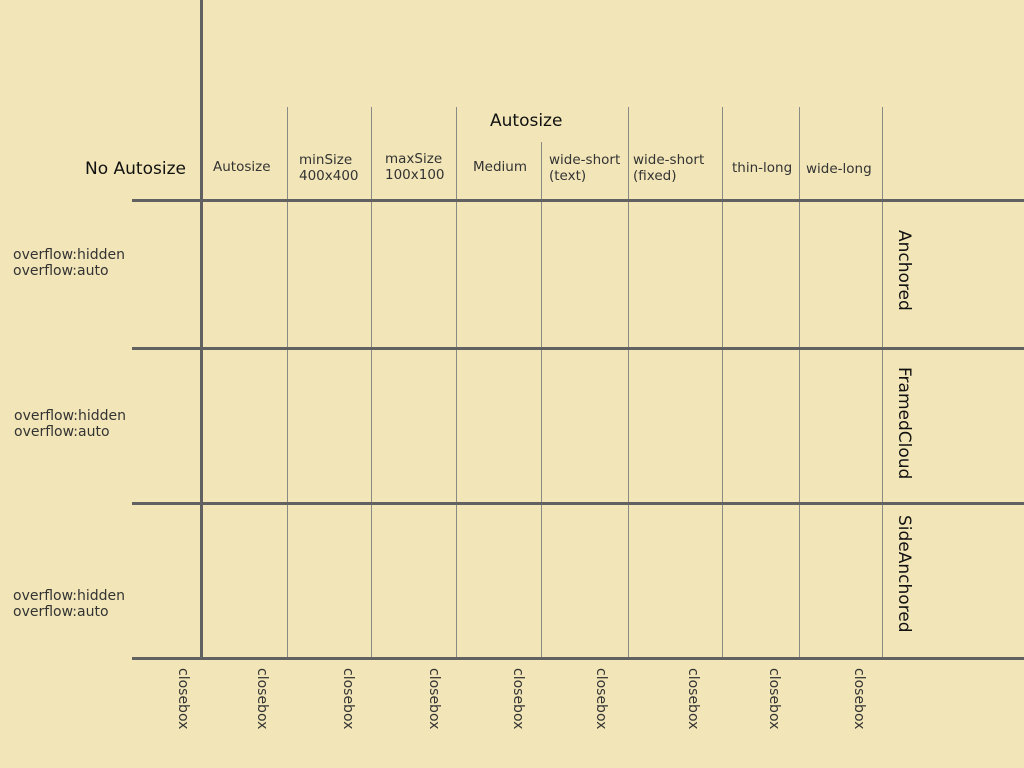 The height and width of the screenshot is (768, 1024). I want to click on no-autosize-title: No Autosize, so click(135, 169).